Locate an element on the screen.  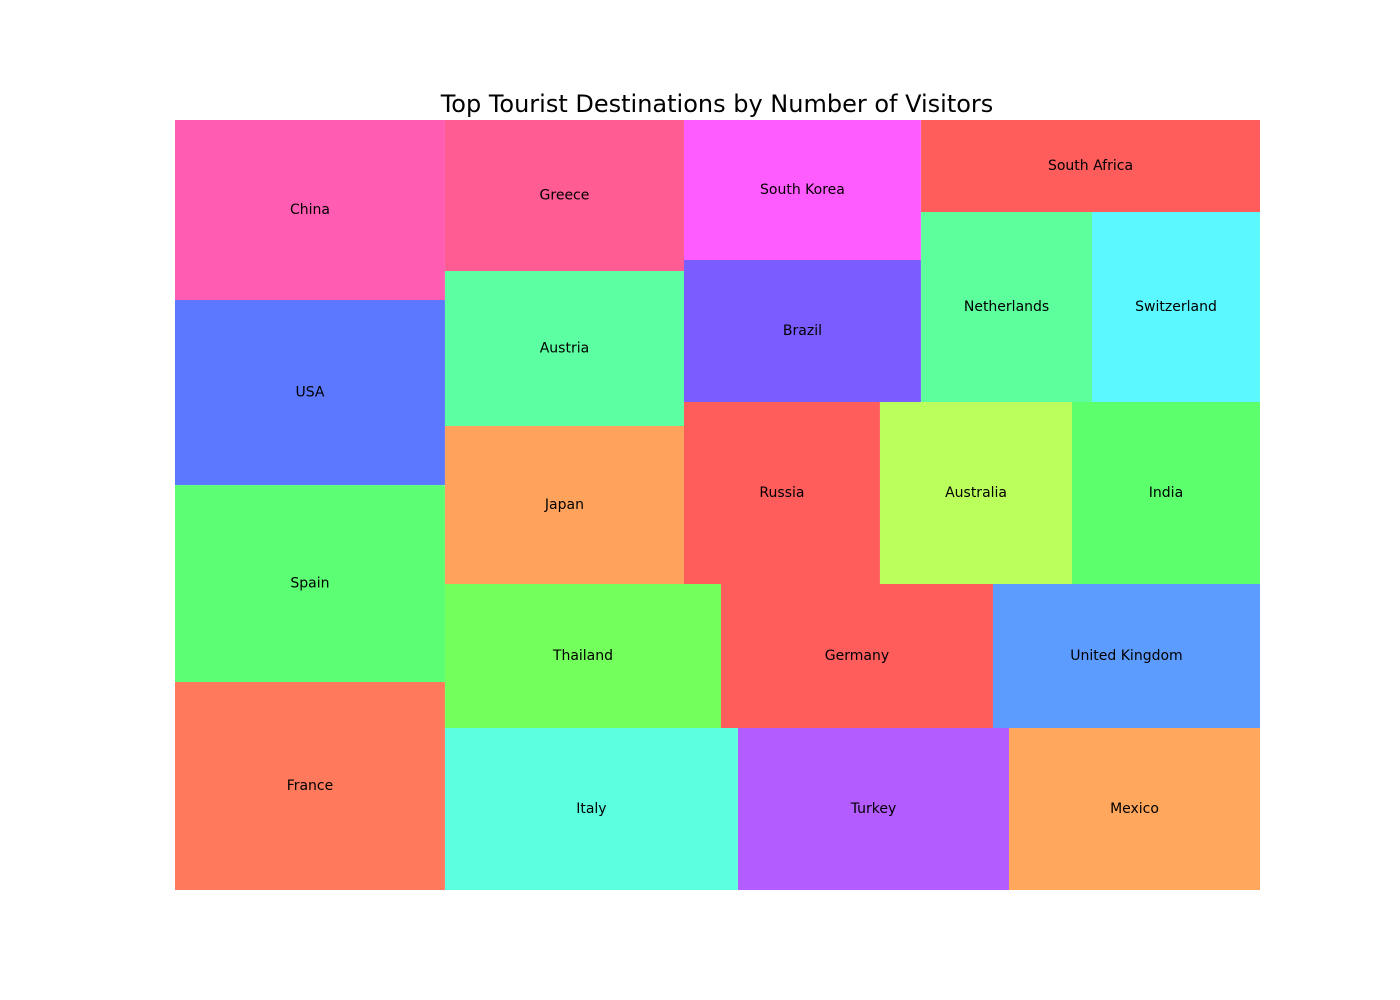
tile-label-france: France is located at coordinates (310, 786).